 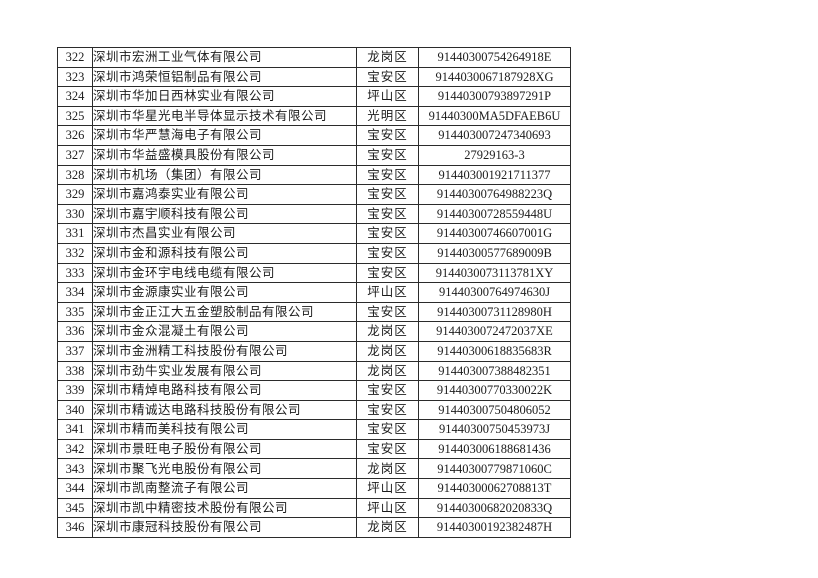 What do you see at coordinates (494, 135) in the screenshot?
I see `cell-code: 914403007247340693` at bounding box center [494, 135].